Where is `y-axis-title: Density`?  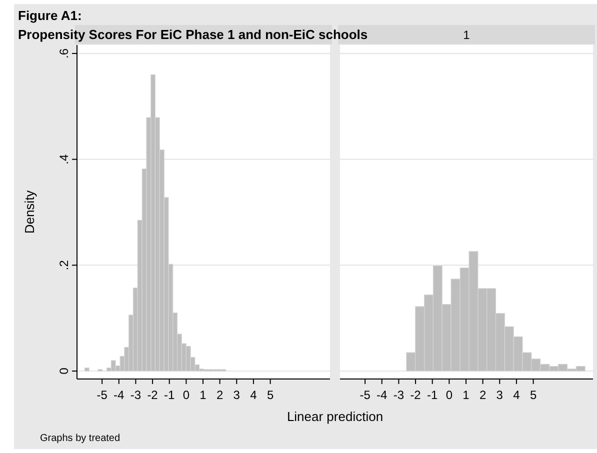
y-axis-title: Density is located at coordinates (29, 212).